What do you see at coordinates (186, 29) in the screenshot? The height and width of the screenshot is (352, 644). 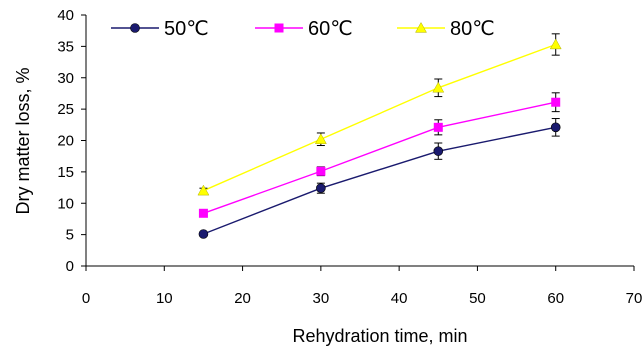 I see `legend-label: 50℃` at bounding box center [186, 29].